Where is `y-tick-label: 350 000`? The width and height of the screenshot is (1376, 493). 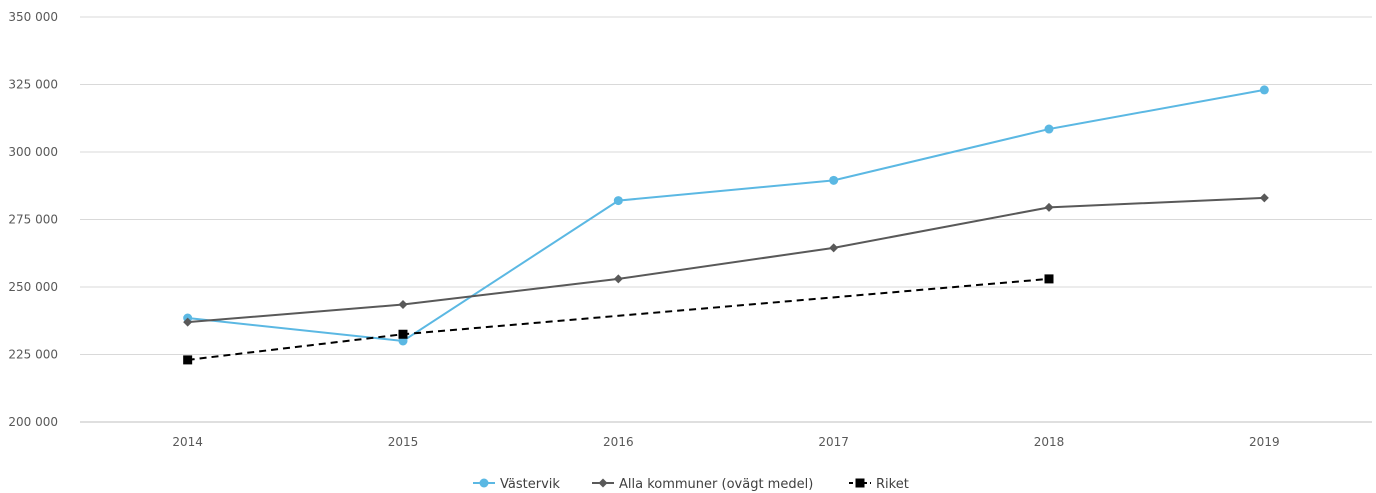 y-tick-label: 350 000 is located at coordinates (33, 17).